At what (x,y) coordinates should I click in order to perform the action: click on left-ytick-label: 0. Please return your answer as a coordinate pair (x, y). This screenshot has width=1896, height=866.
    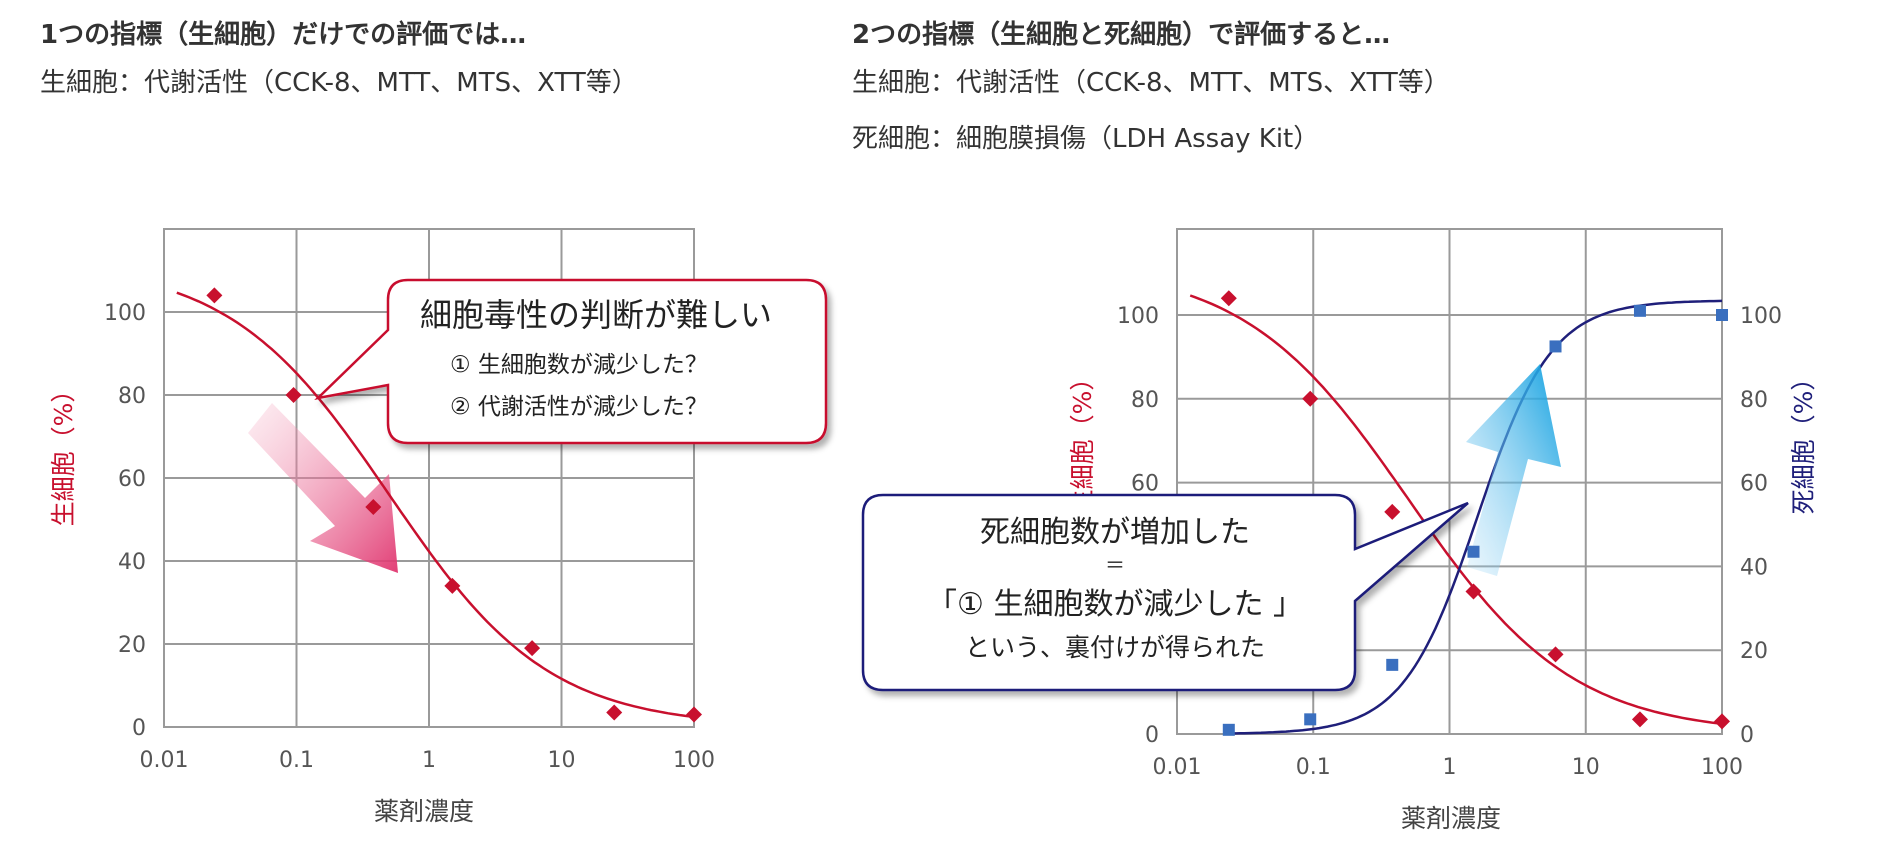
    Looking at the image, I should click on (139, 728).